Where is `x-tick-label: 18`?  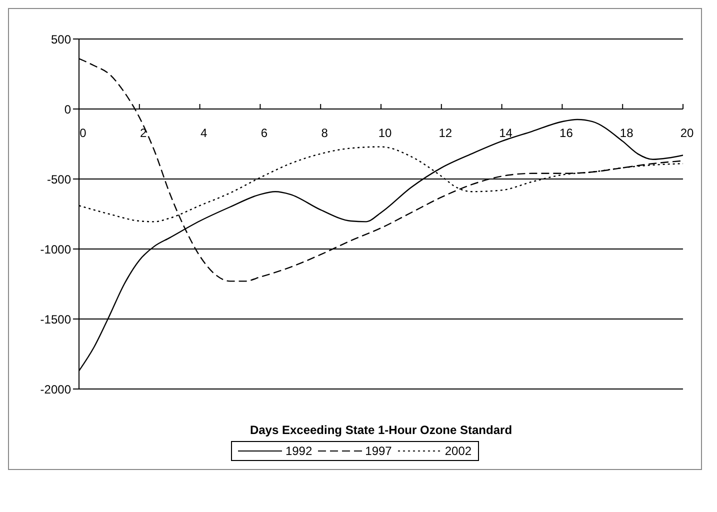 x-tick-label: 18 is located at coordinates (627, 133).